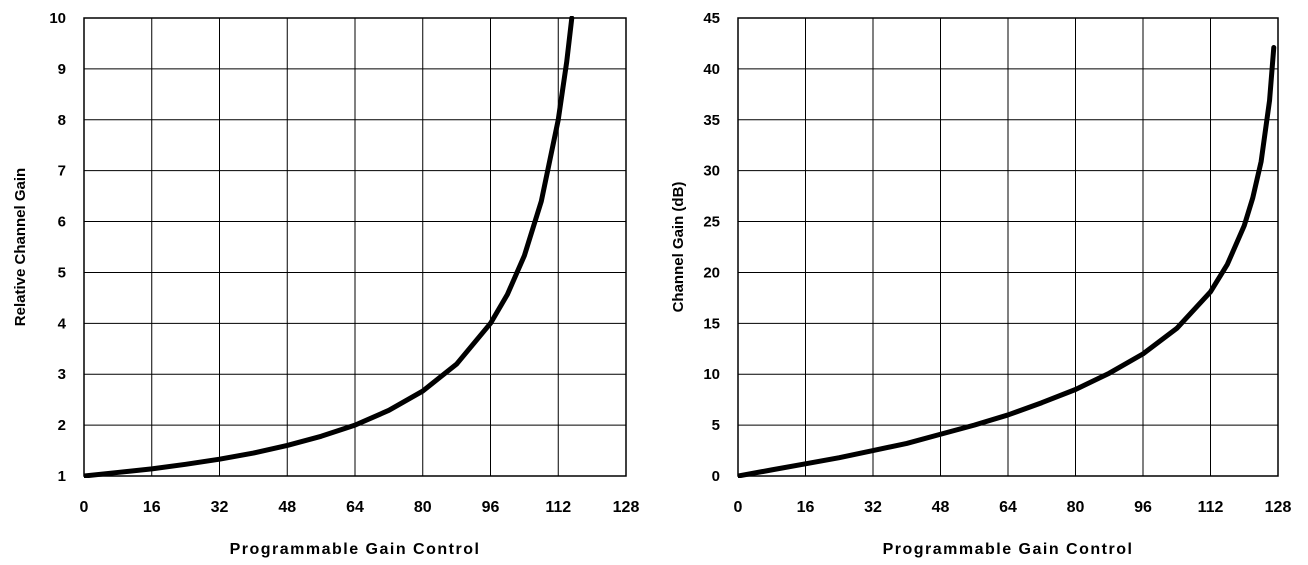 The width and height of the screenshot is (1308, 565). Describe the element at coordinates (20, 247) in the screenshot. I see `y-axis-title: Relative Channel Gain` at that location.